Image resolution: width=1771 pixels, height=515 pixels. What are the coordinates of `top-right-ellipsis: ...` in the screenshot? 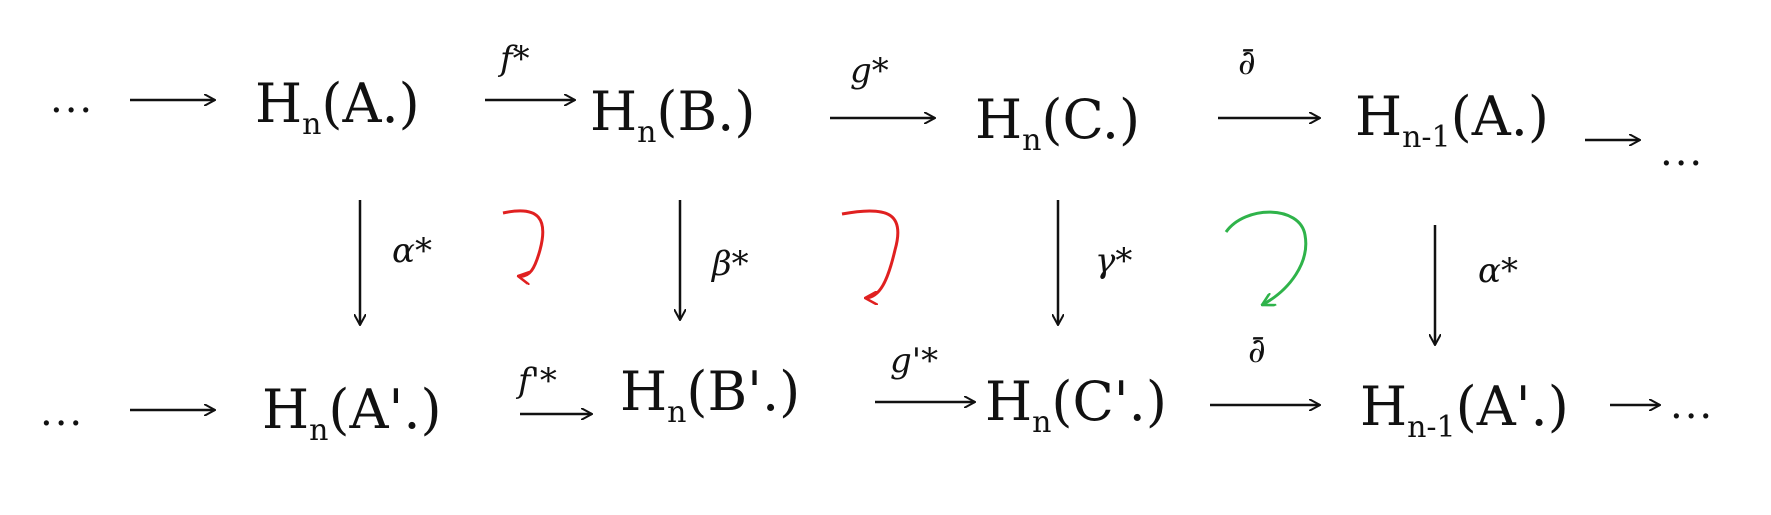 It's located at (1682, 152).